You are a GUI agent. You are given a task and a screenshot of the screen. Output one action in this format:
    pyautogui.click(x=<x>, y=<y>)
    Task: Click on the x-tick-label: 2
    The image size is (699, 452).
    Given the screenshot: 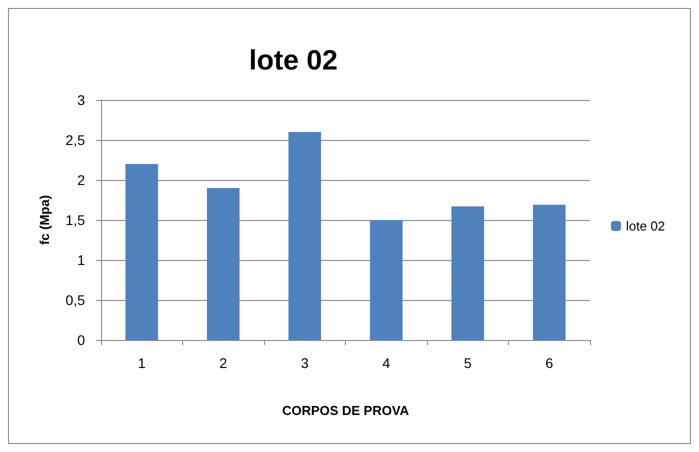 What is the action you would take?
    pyautogui.click(x=223, y=363)
    